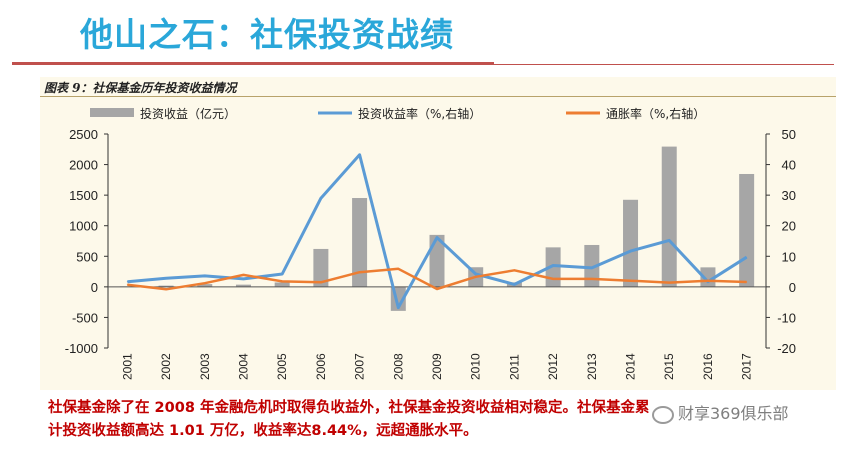  What do you see at coordinates (631, 366) in the screenshot?
I see `x-tick-label: 2014` at bounding box center [631, 366].